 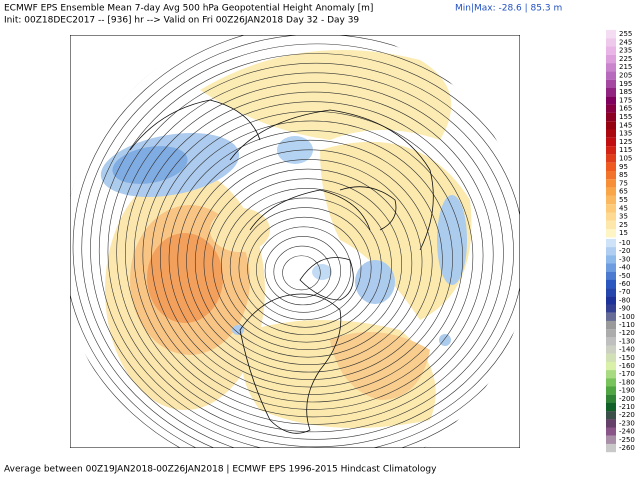 What do you see at coordinates (623, 175) in the screenshot?
I see `colorbar-label: 85` at bounding box center [623, 175].